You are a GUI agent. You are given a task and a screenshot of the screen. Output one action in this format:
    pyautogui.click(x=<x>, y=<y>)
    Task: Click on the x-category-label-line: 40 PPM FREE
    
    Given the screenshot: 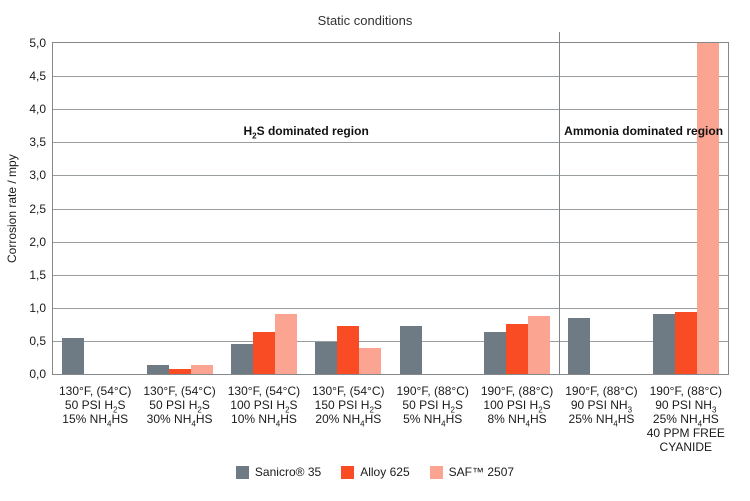 What is the action you would take?
    pyautogui.click(x=685, y=433)
    